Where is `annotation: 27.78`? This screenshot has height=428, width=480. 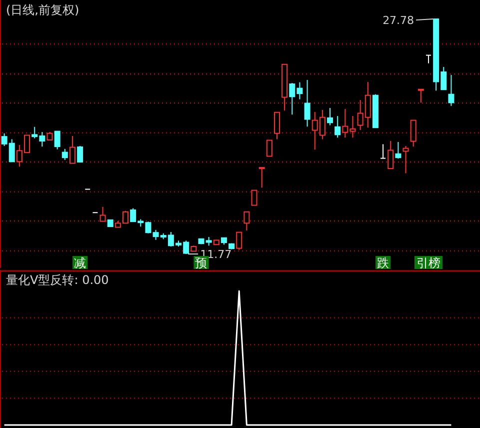 annotation: 27.78 is located at coordinates (398, 20).